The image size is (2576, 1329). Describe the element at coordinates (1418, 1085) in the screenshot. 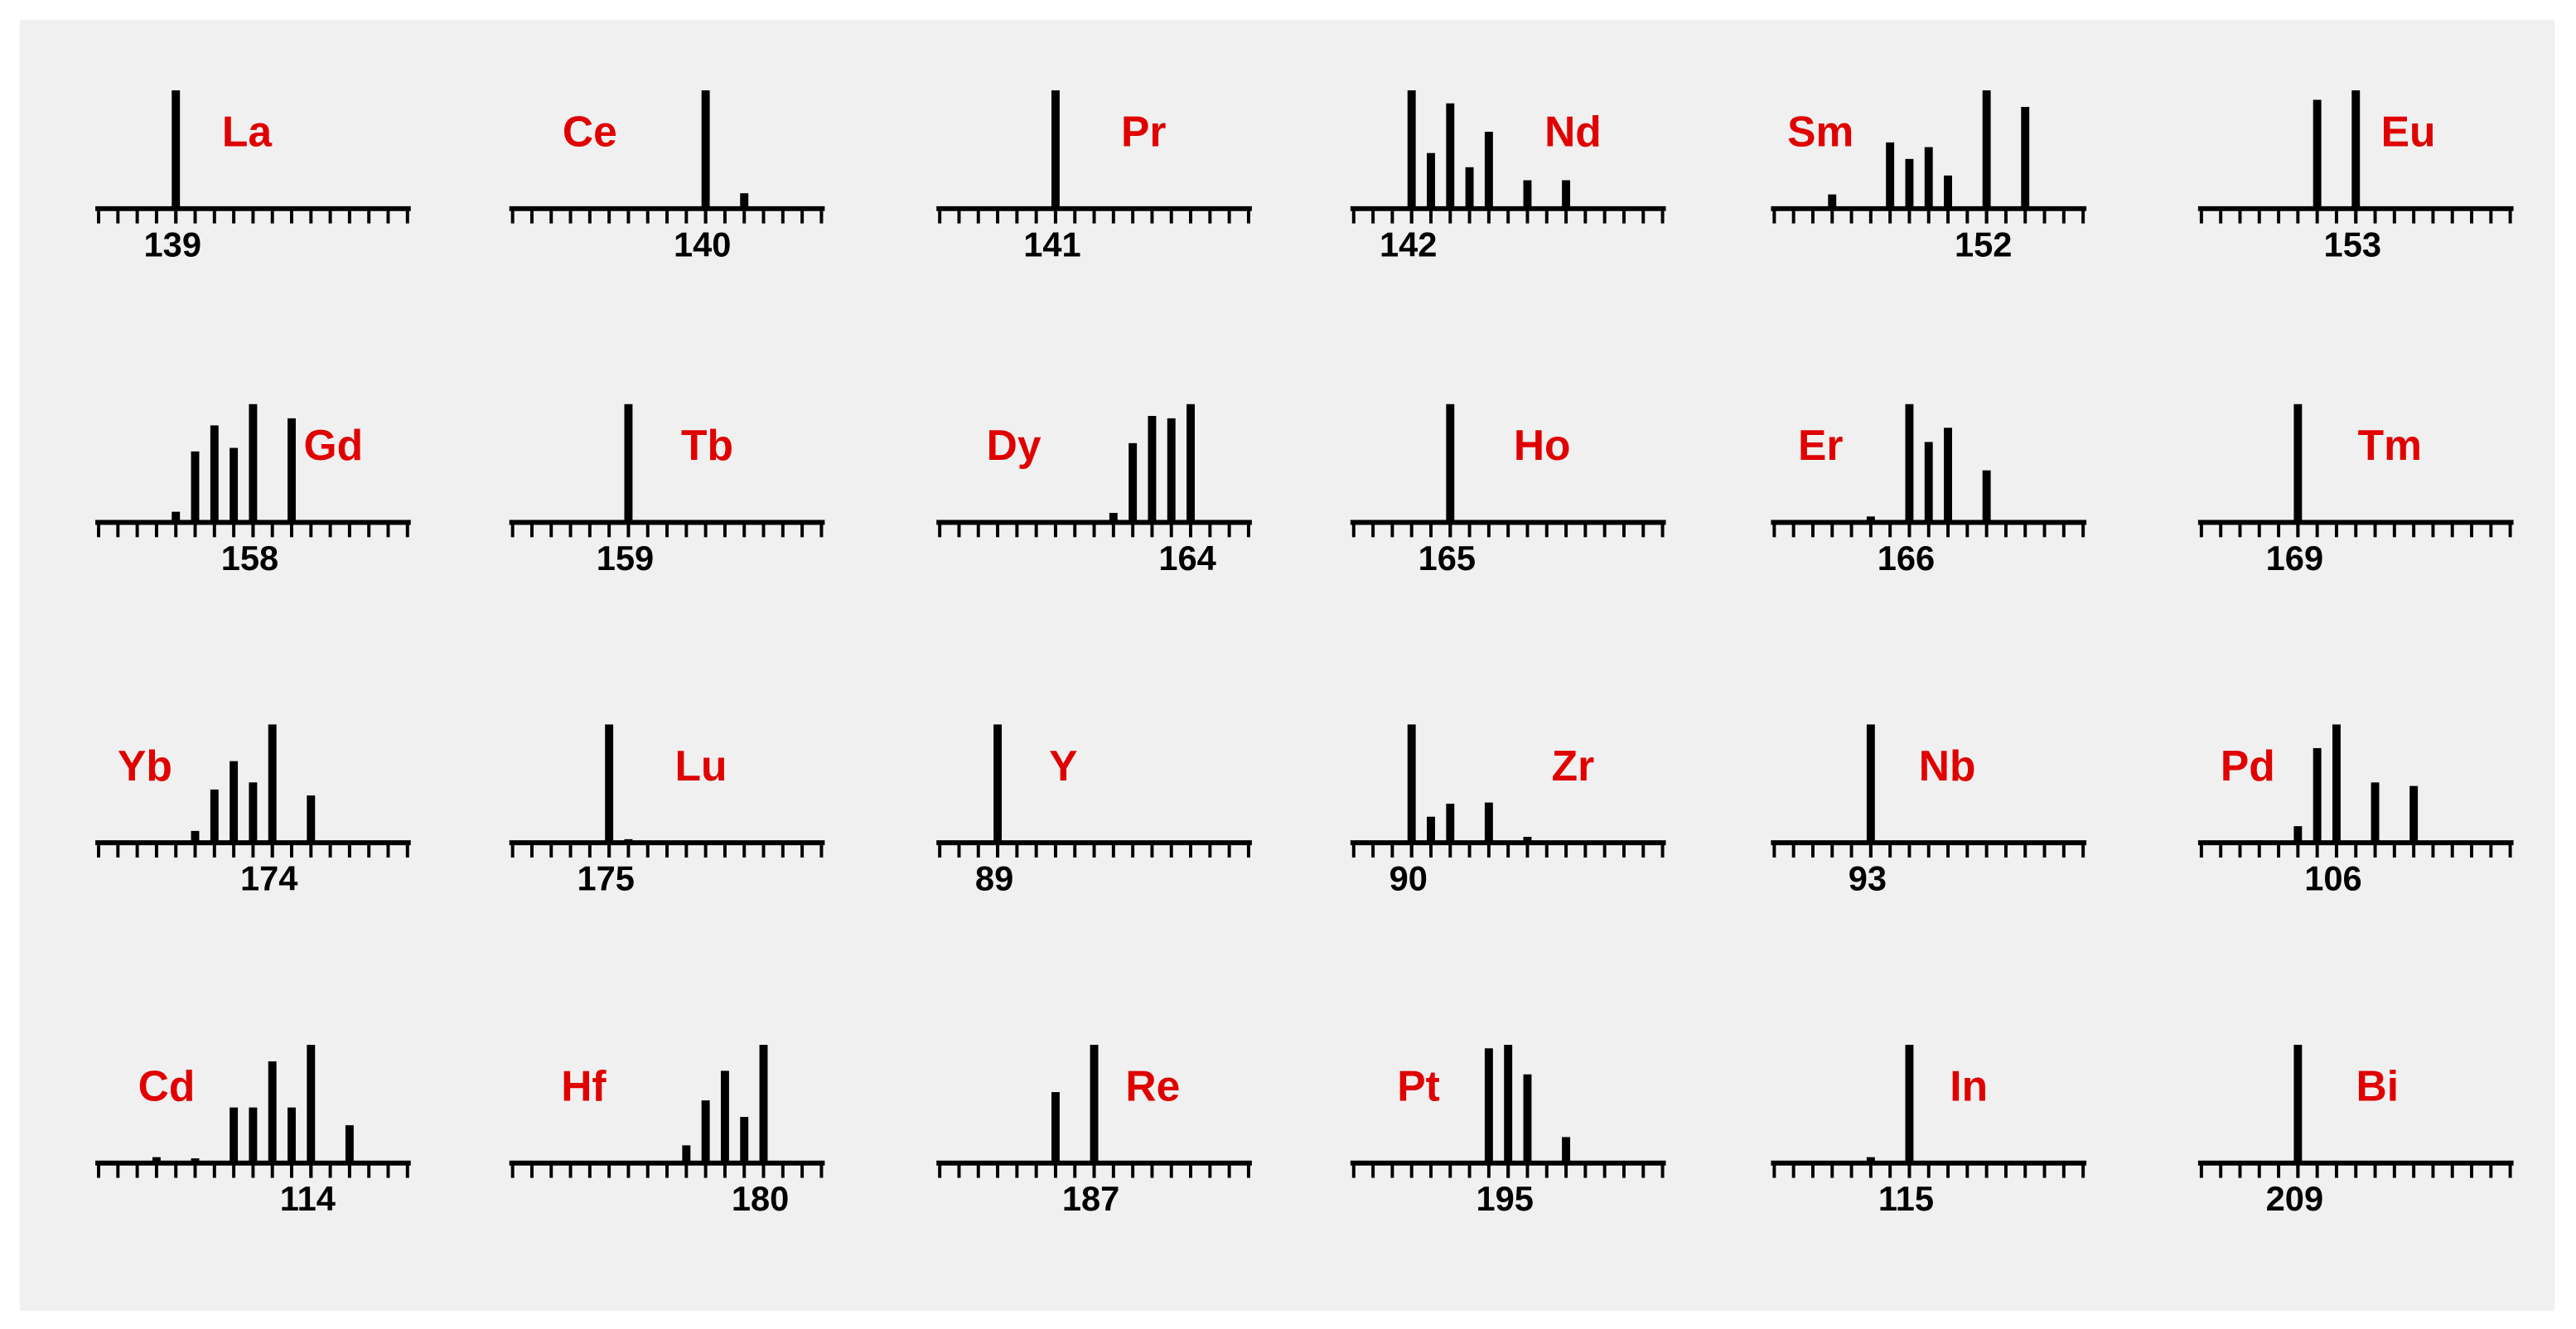

I see `element-label: Pt` at that location.